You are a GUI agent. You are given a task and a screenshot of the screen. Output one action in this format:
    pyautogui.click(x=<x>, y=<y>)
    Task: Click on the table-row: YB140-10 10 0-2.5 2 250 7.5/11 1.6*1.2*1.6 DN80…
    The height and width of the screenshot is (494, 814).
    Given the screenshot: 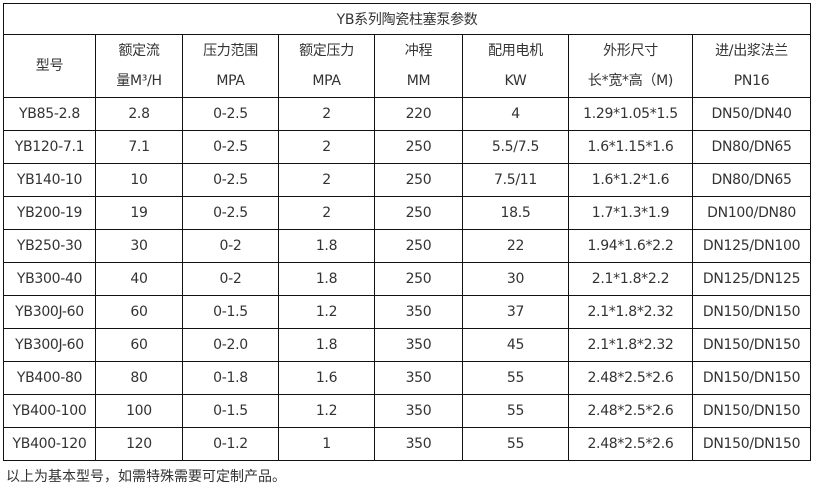 What is the action you would take?
    pyautogui.click(x=407, y=180)
    